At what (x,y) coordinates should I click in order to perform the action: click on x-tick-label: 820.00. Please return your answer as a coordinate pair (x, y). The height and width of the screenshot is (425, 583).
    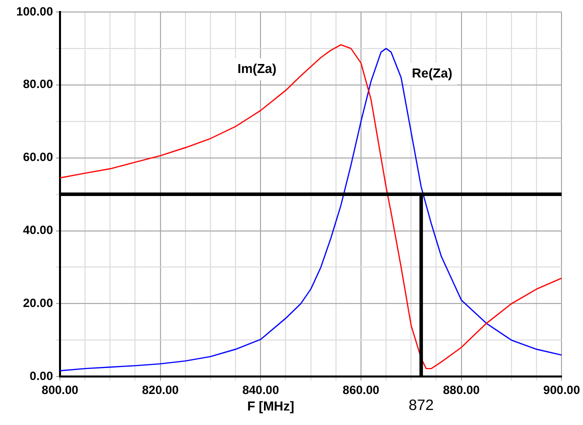
    Looking at the image, I should click on (161, 390).